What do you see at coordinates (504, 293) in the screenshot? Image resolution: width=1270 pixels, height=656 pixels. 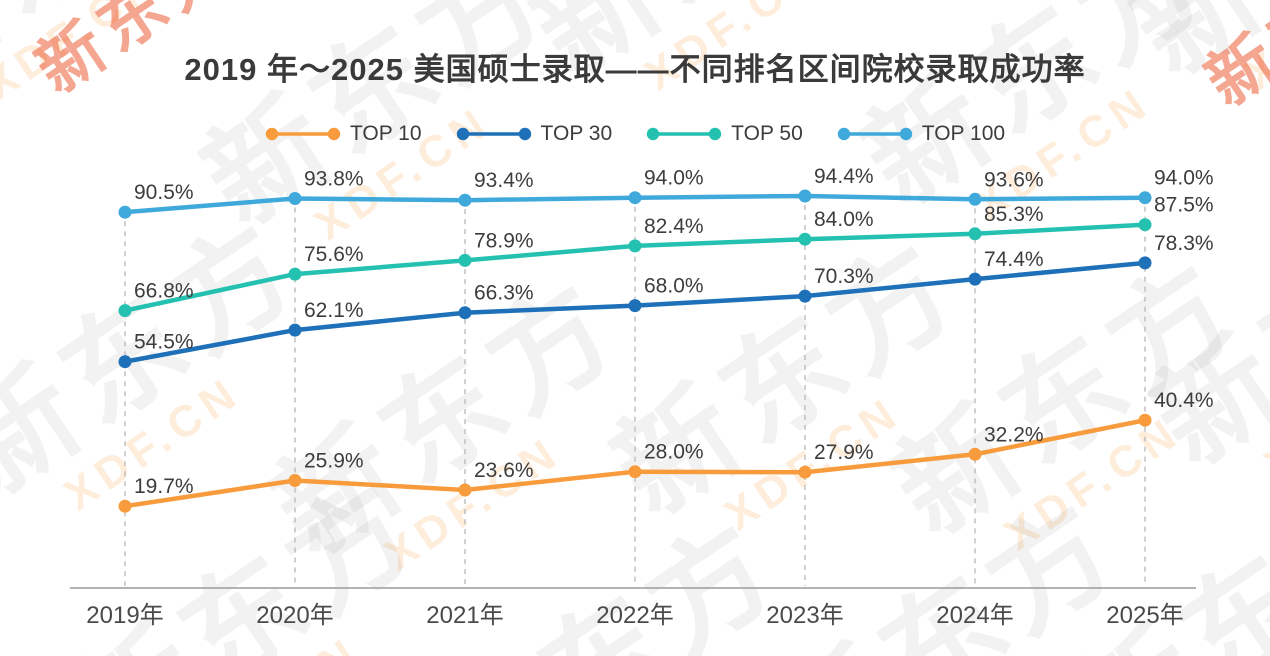 I see `data-label-top-30: 66.3%` at bounding box center [504, 293].